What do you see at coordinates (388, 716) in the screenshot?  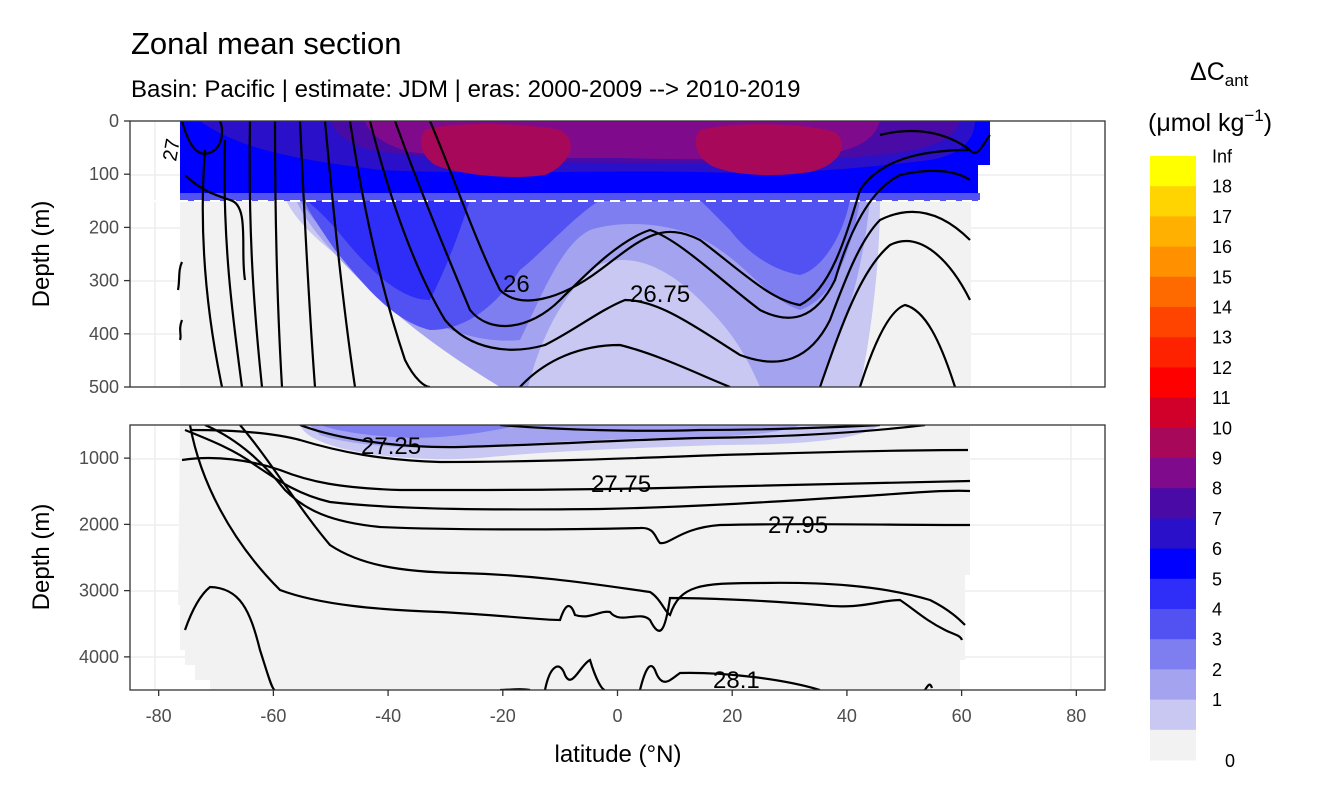 I see `x-tick-label: -40` at bounding box center [388, 716].